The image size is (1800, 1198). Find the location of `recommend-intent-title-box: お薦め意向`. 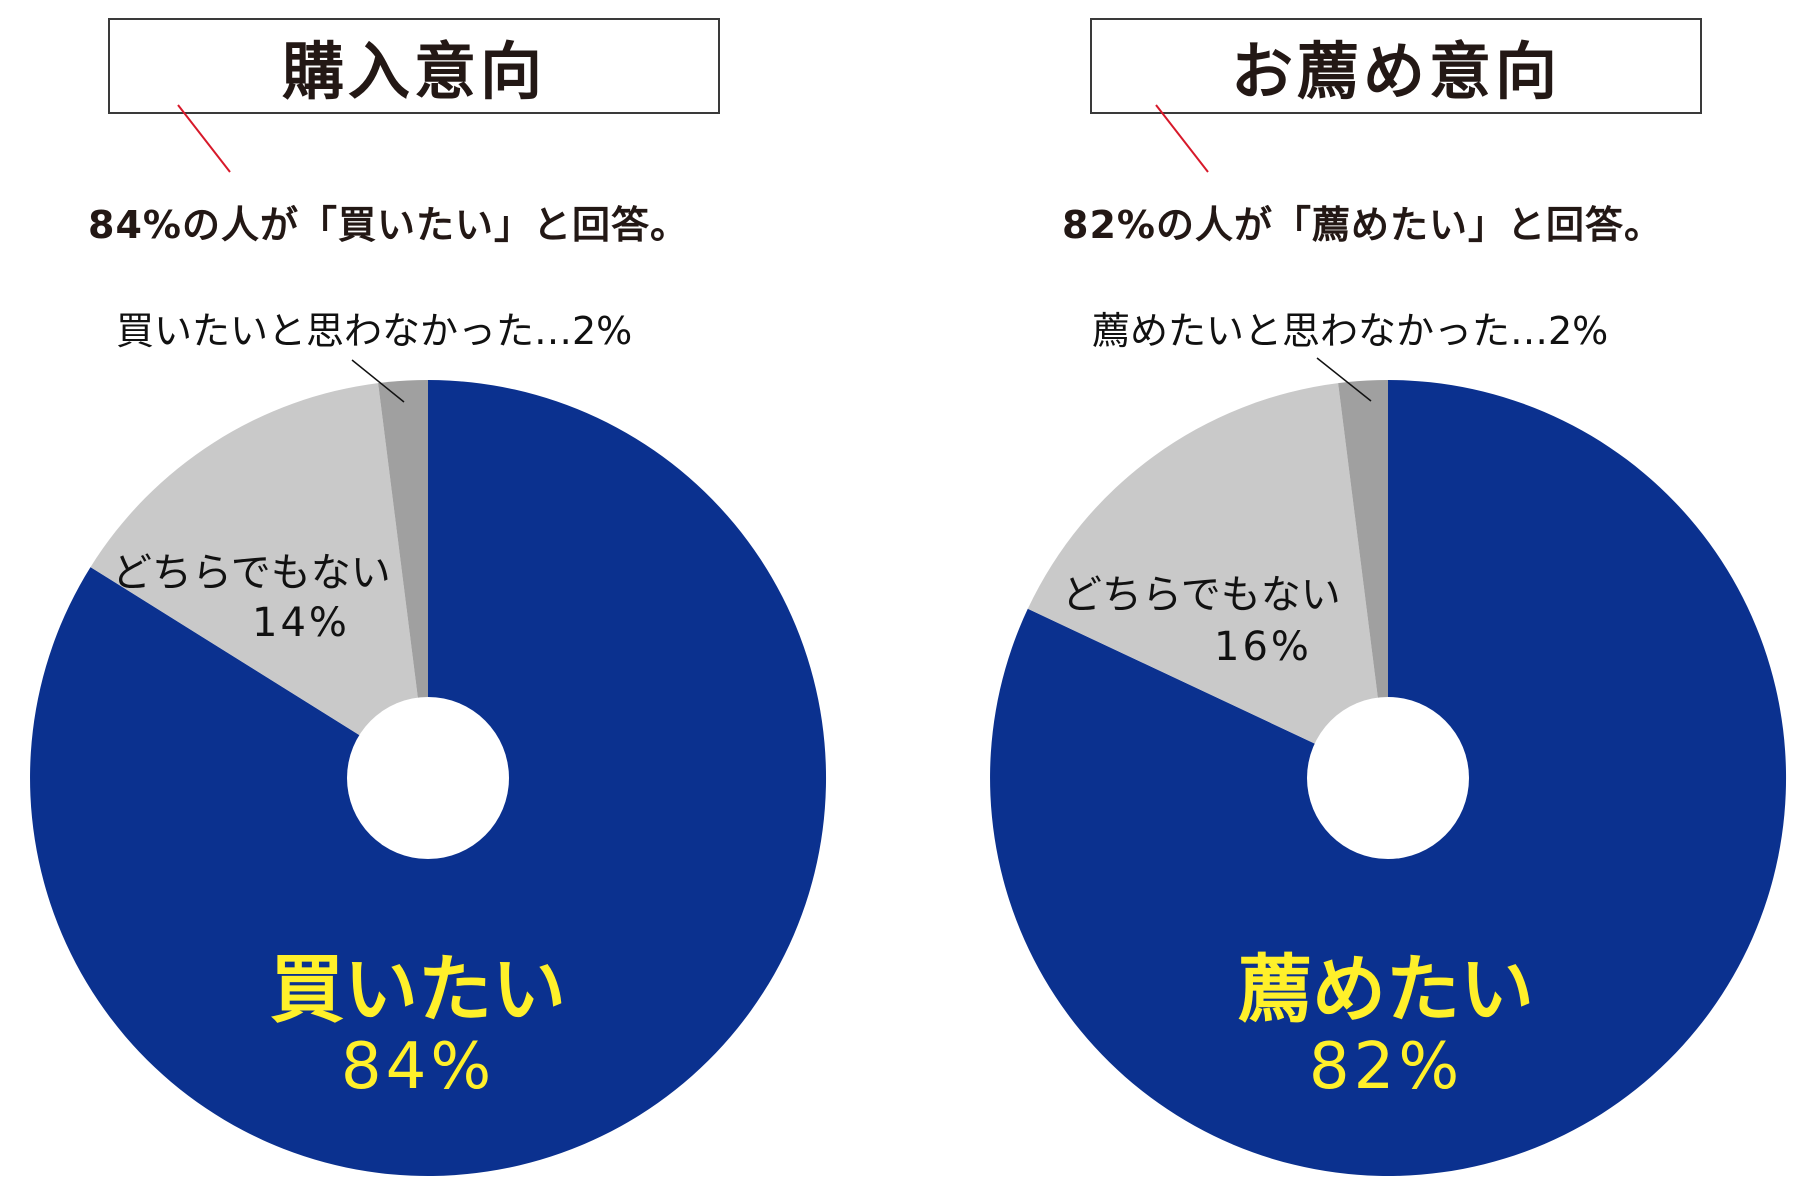

recommend-intent-title-box: お薦め意向 is located at coordinates (1396, 66).